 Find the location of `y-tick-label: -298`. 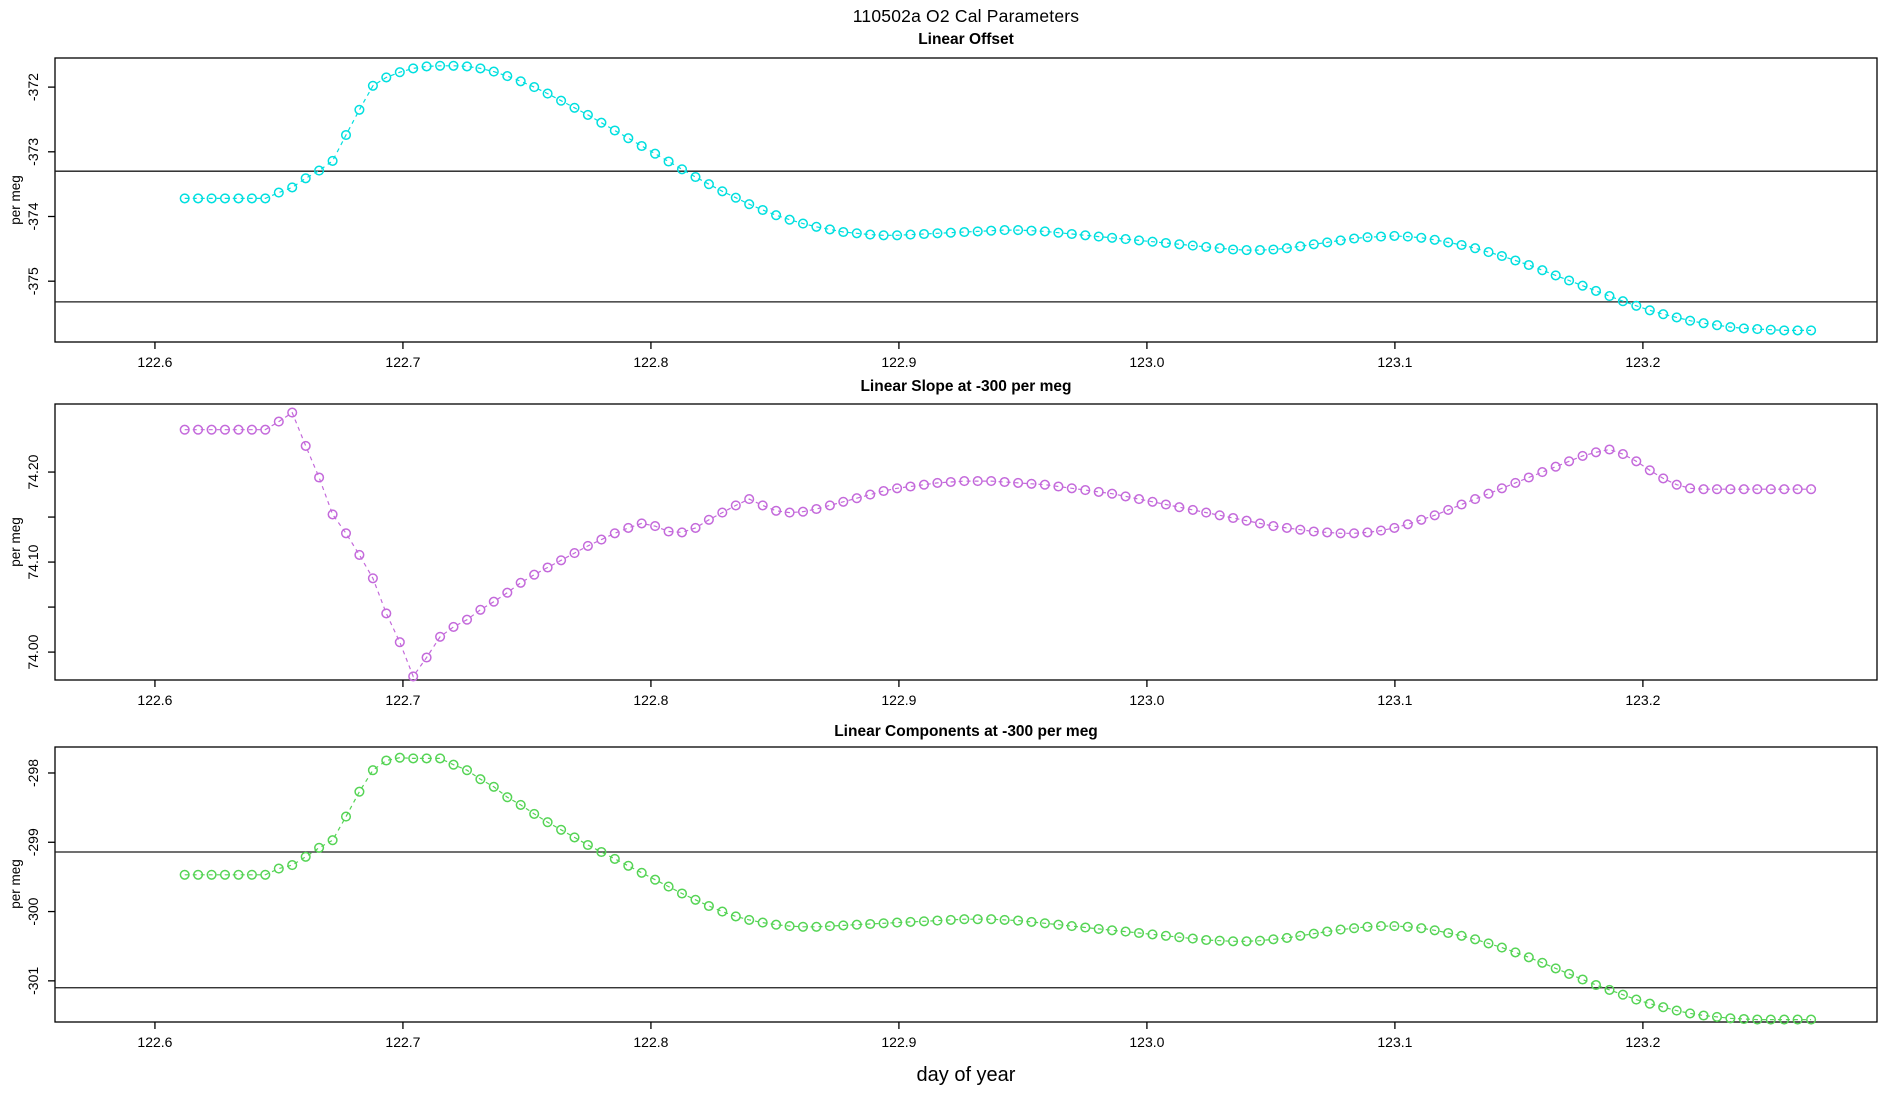

y-tick-label: -298 is located at coordinates (33, 773).